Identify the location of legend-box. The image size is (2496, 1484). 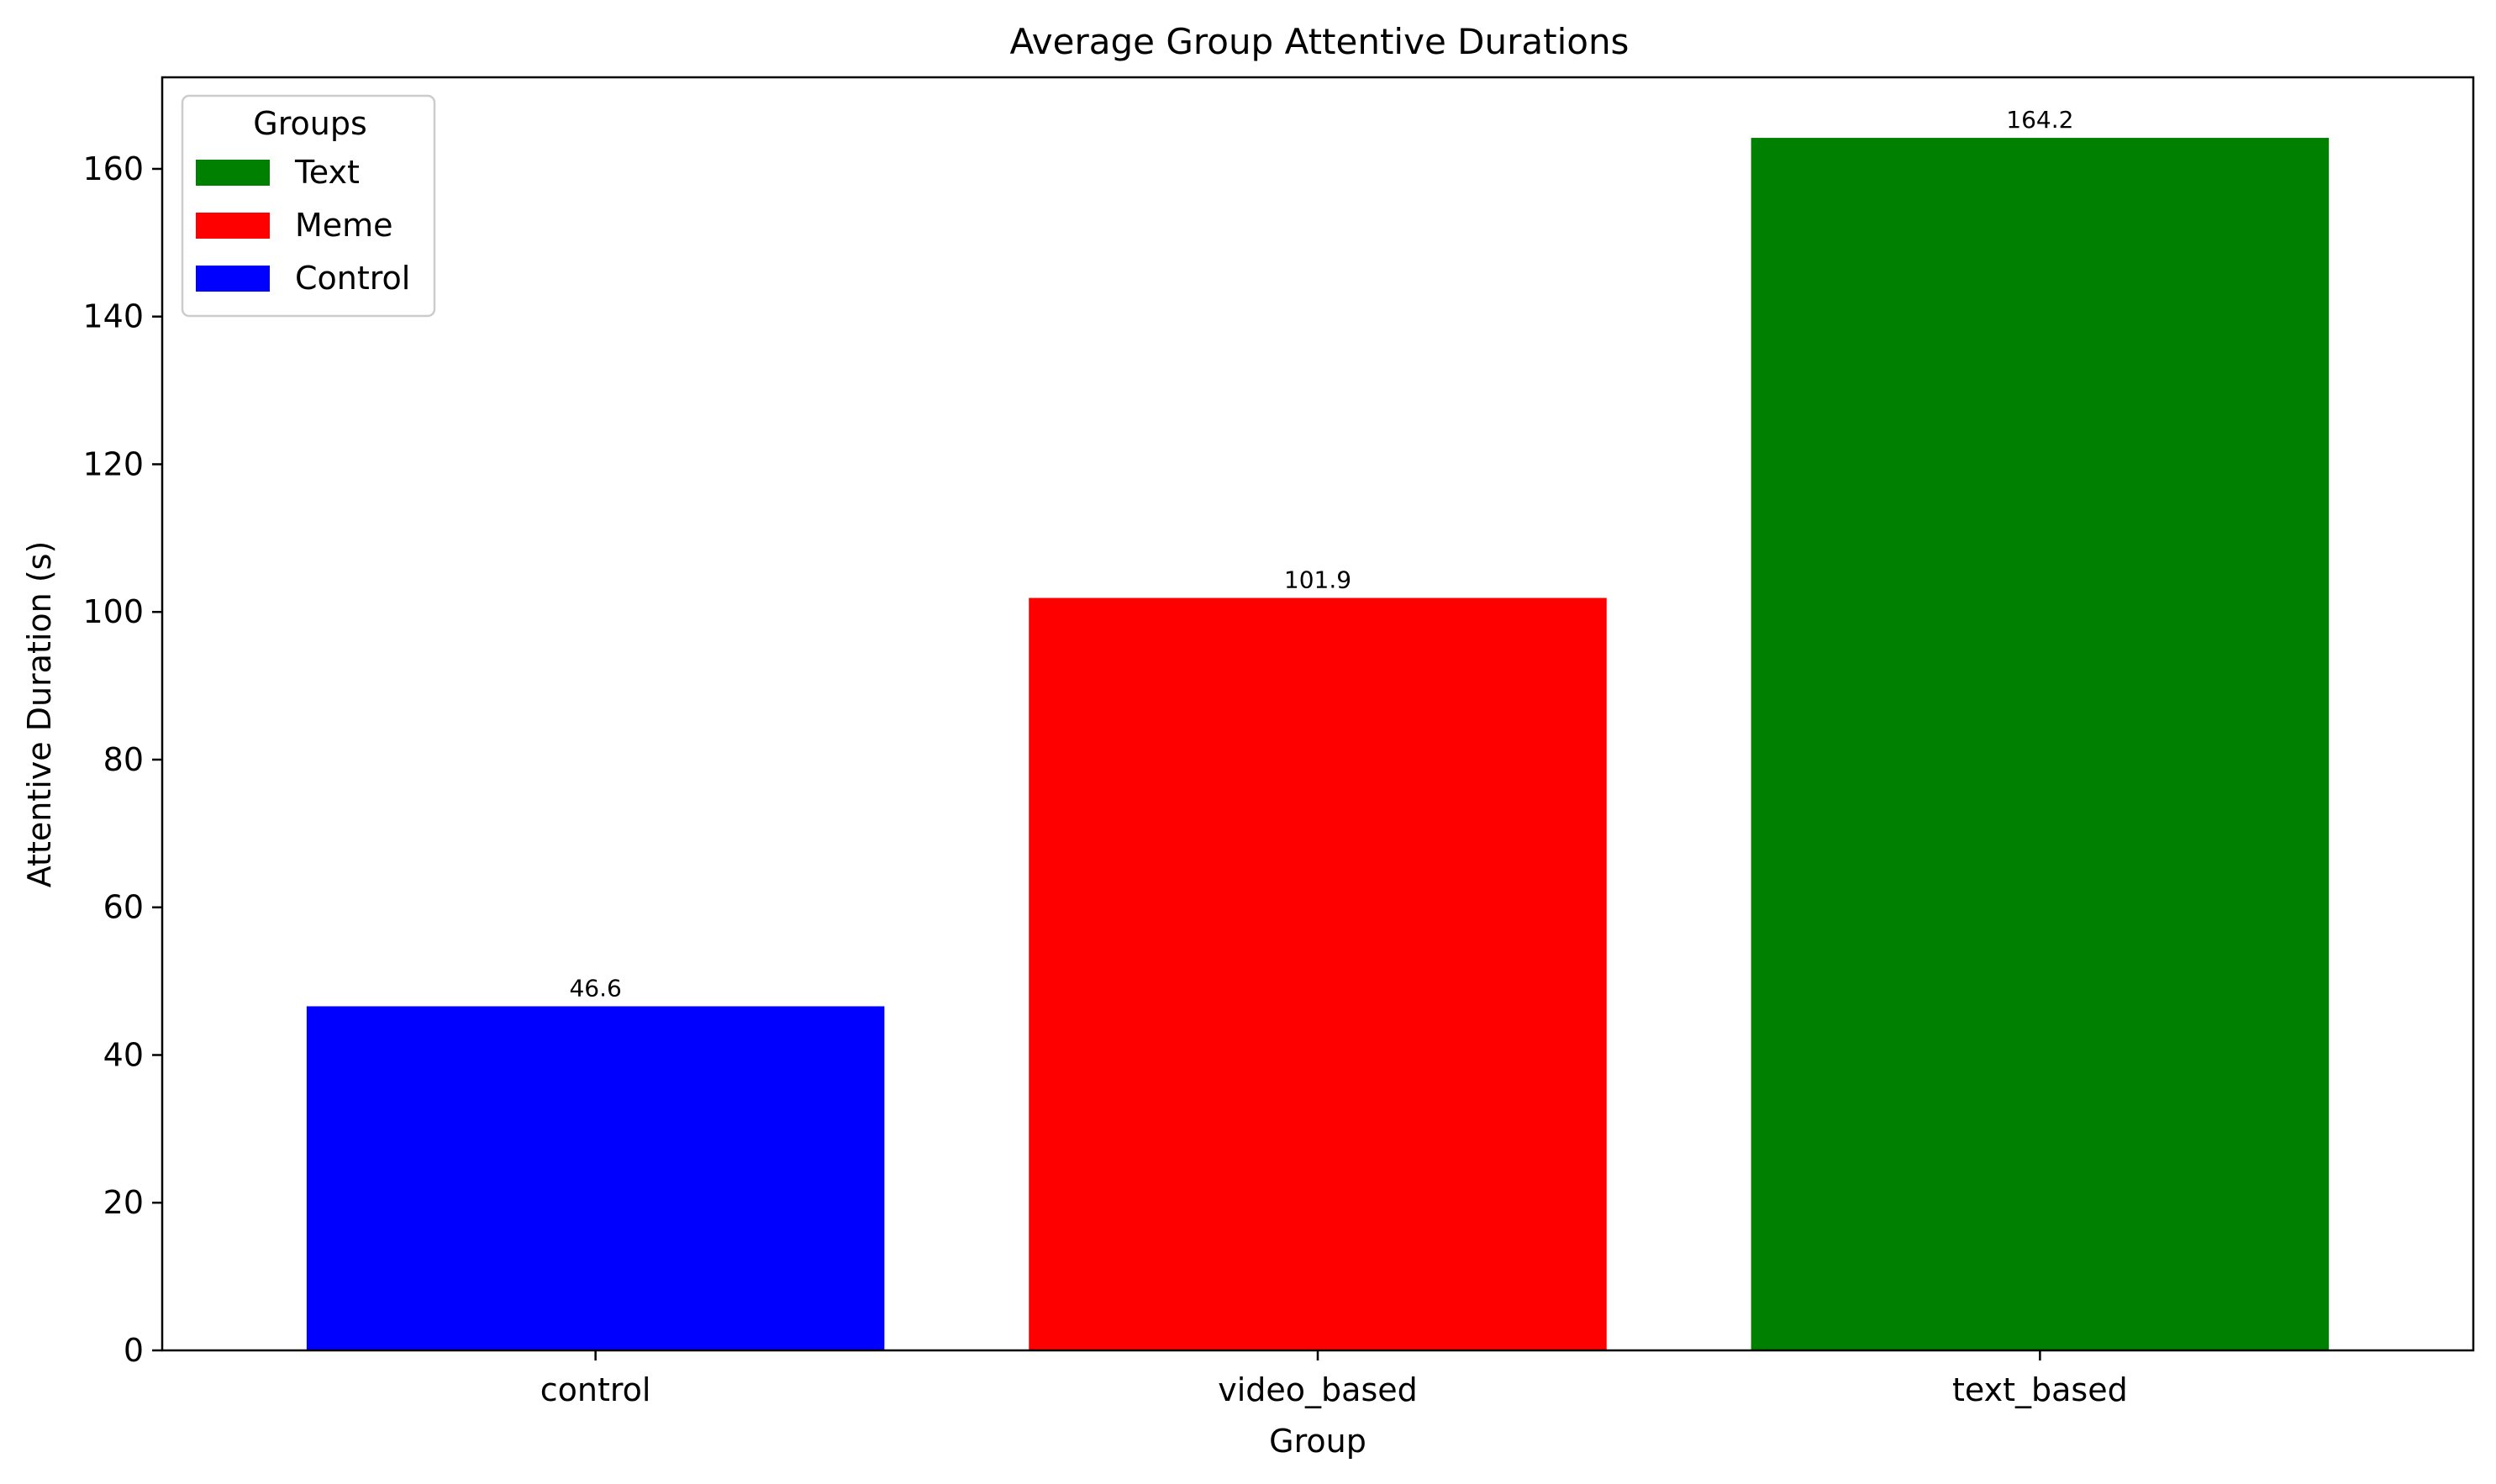
(308, 206).